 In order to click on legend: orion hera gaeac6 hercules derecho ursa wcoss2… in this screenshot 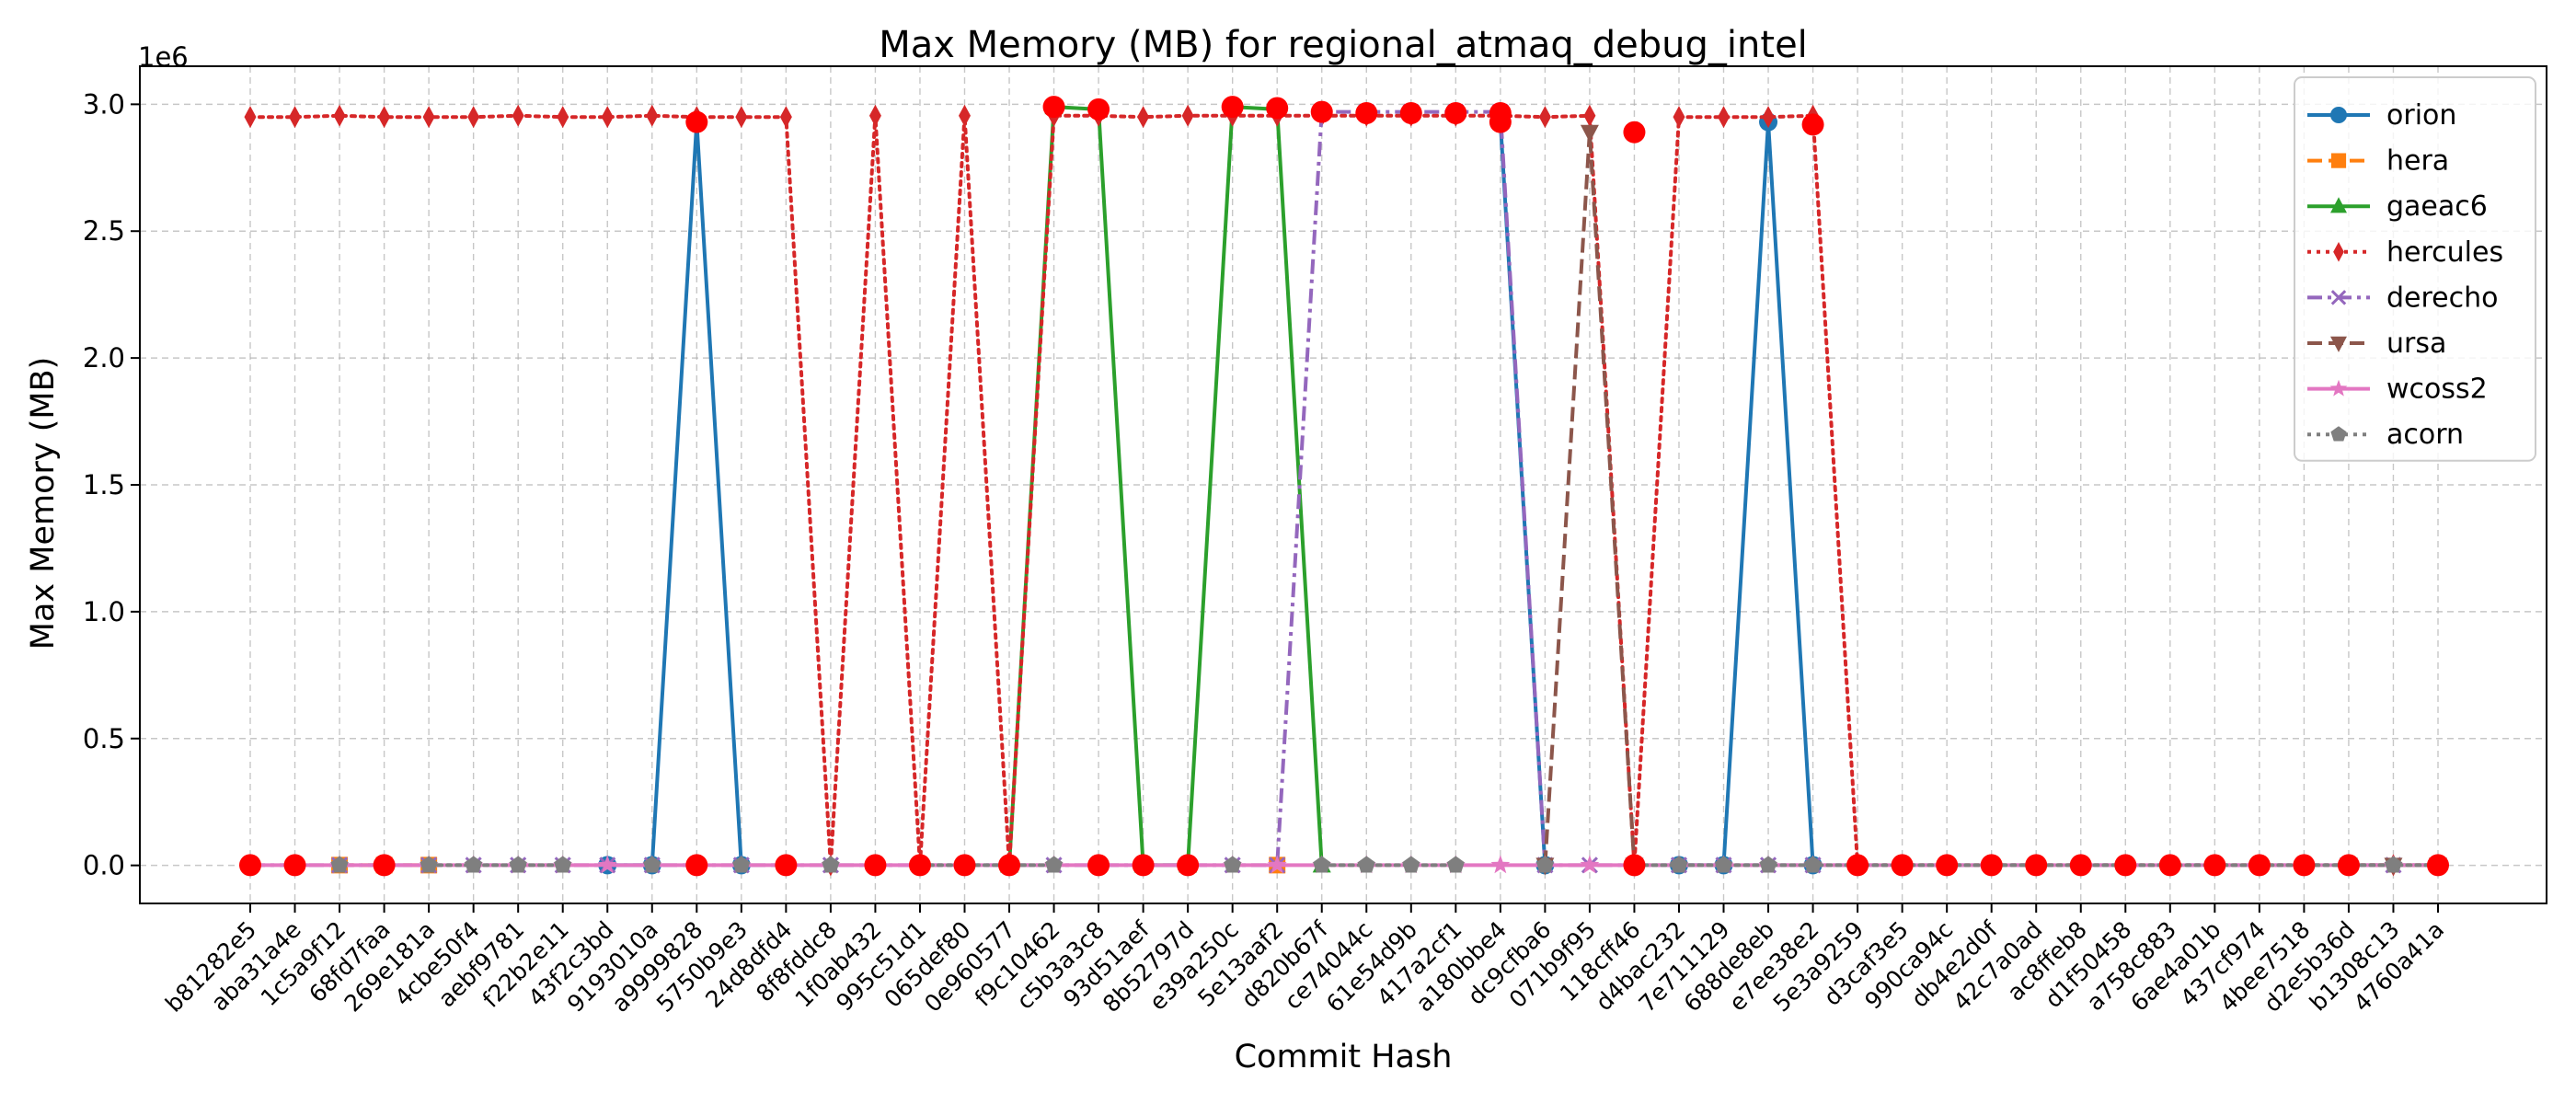, I will do `click(2415, 269)`.